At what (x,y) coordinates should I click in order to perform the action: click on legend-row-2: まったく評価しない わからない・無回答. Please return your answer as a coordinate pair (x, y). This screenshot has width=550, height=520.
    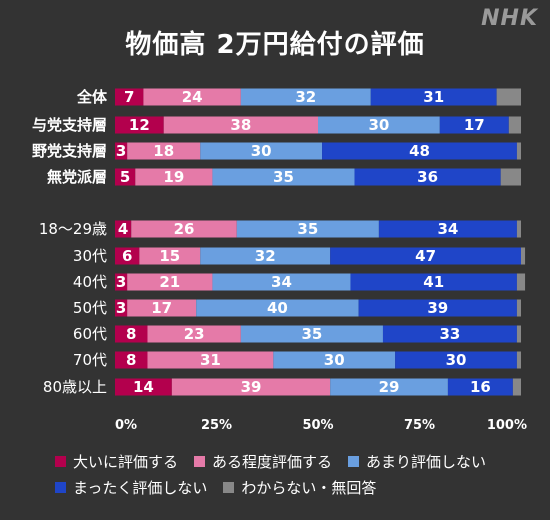
    Looking at the image, I should click on (295, 487).